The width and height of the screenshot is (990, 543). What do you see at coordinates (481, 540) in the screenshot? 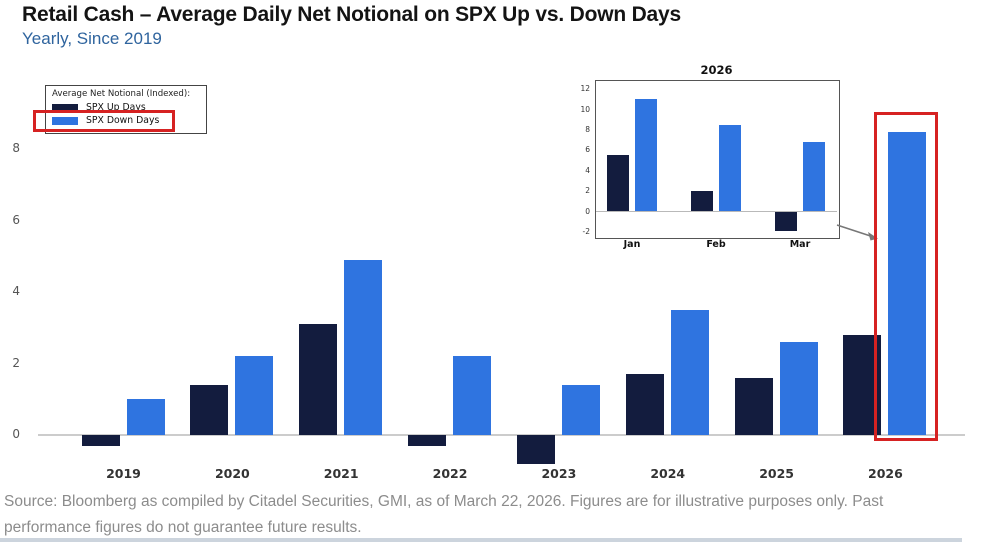
I see `bottom-divider` at bounding box center [481, 540].